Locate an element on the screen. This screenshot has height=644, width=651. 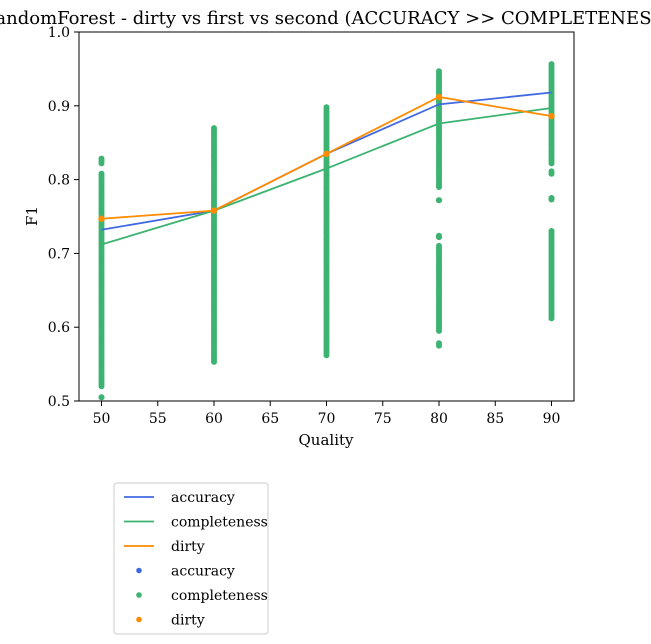
x-tick-label: 80 is located at coordinates (439, 419).